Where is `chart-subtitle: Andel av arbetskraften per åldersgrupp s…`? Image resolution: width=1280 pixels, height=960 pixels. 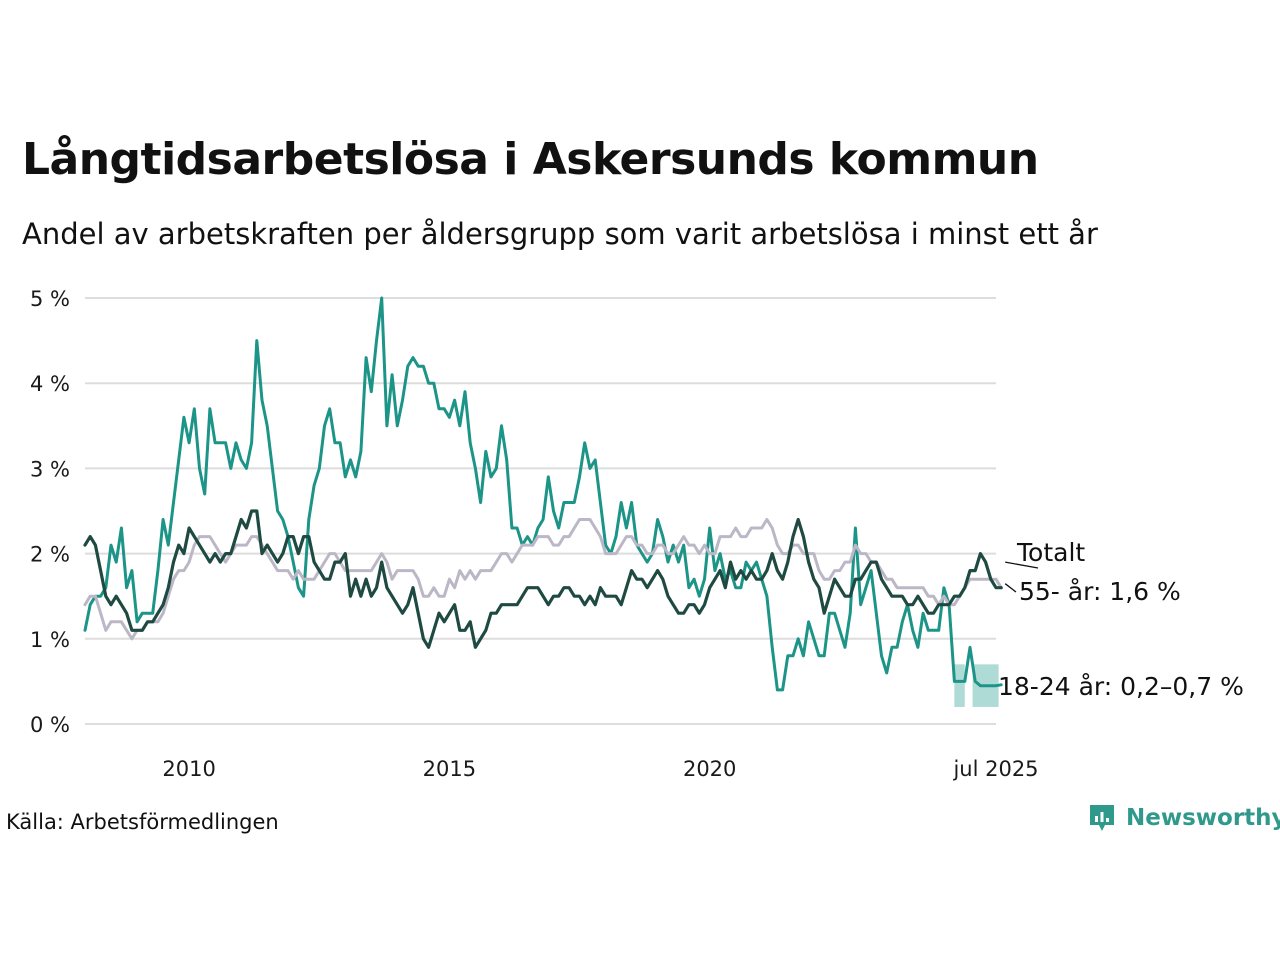 chart-subtitle: Andel av arbetskraften per åldersgrupp s… is located at coordinates (560, 234).